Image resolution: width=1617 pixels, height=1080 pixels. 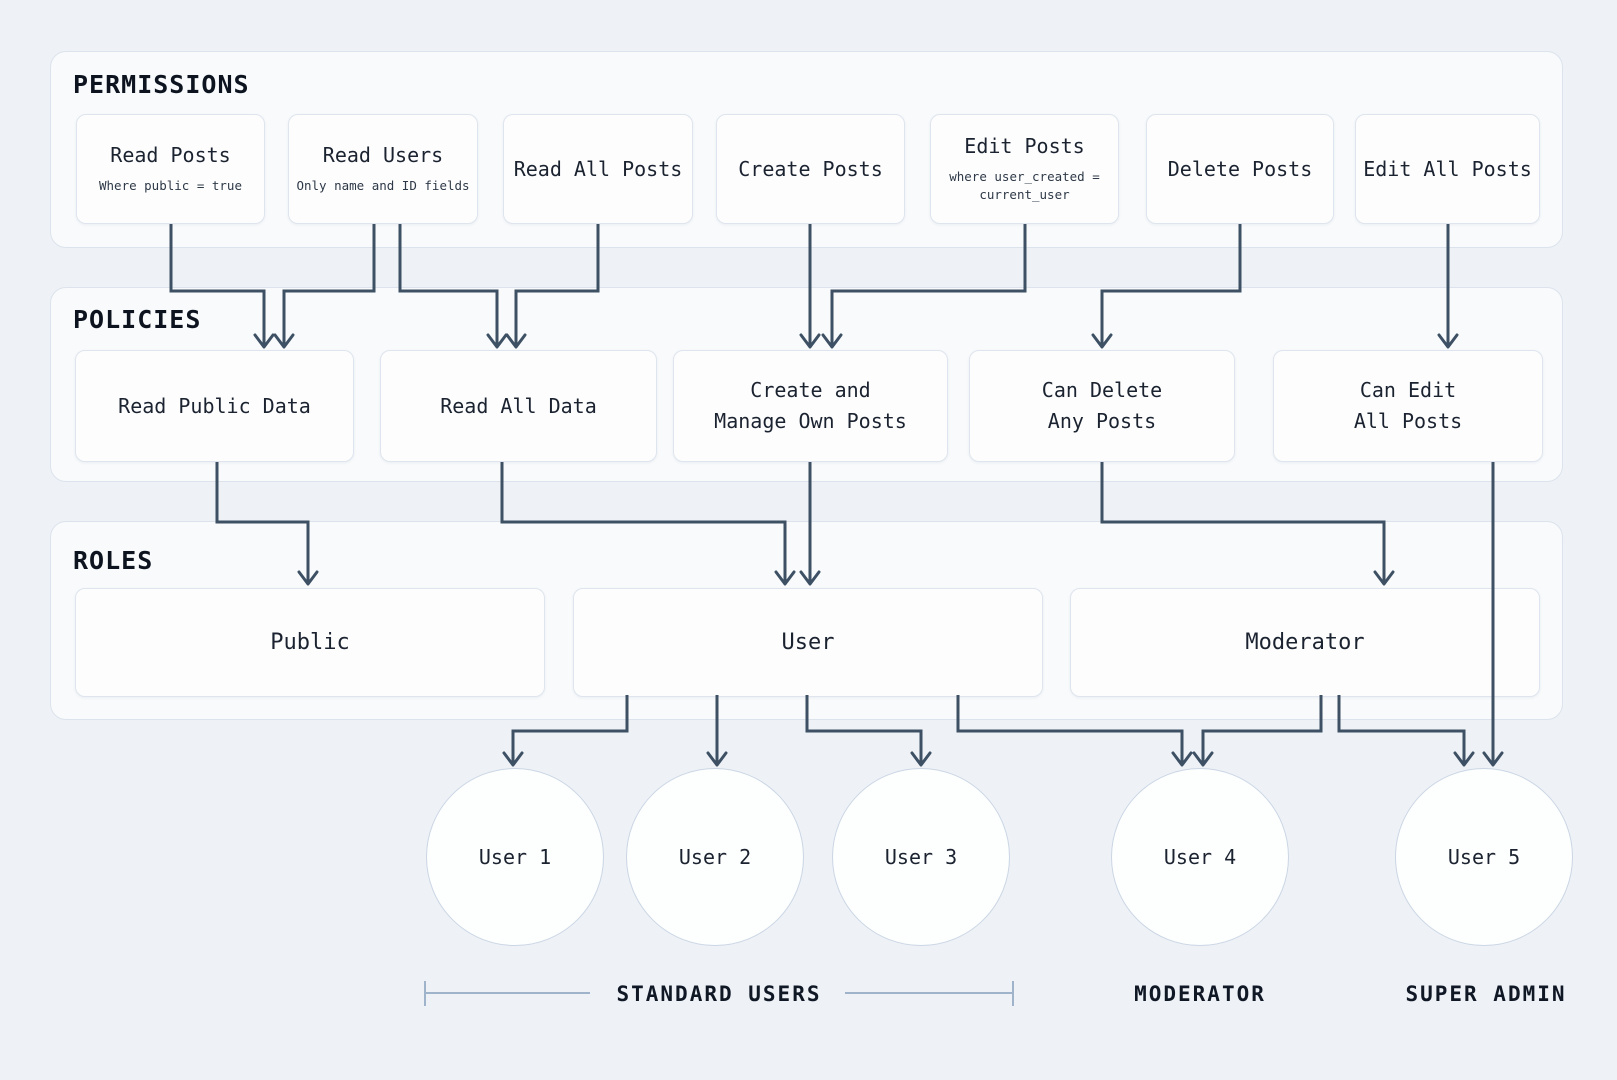 What do you see at coordinates (1486, 994) in the screenshot?
I see `group-label-super-admin: SUPER ADMIN` at bounding box center [1486, 994].